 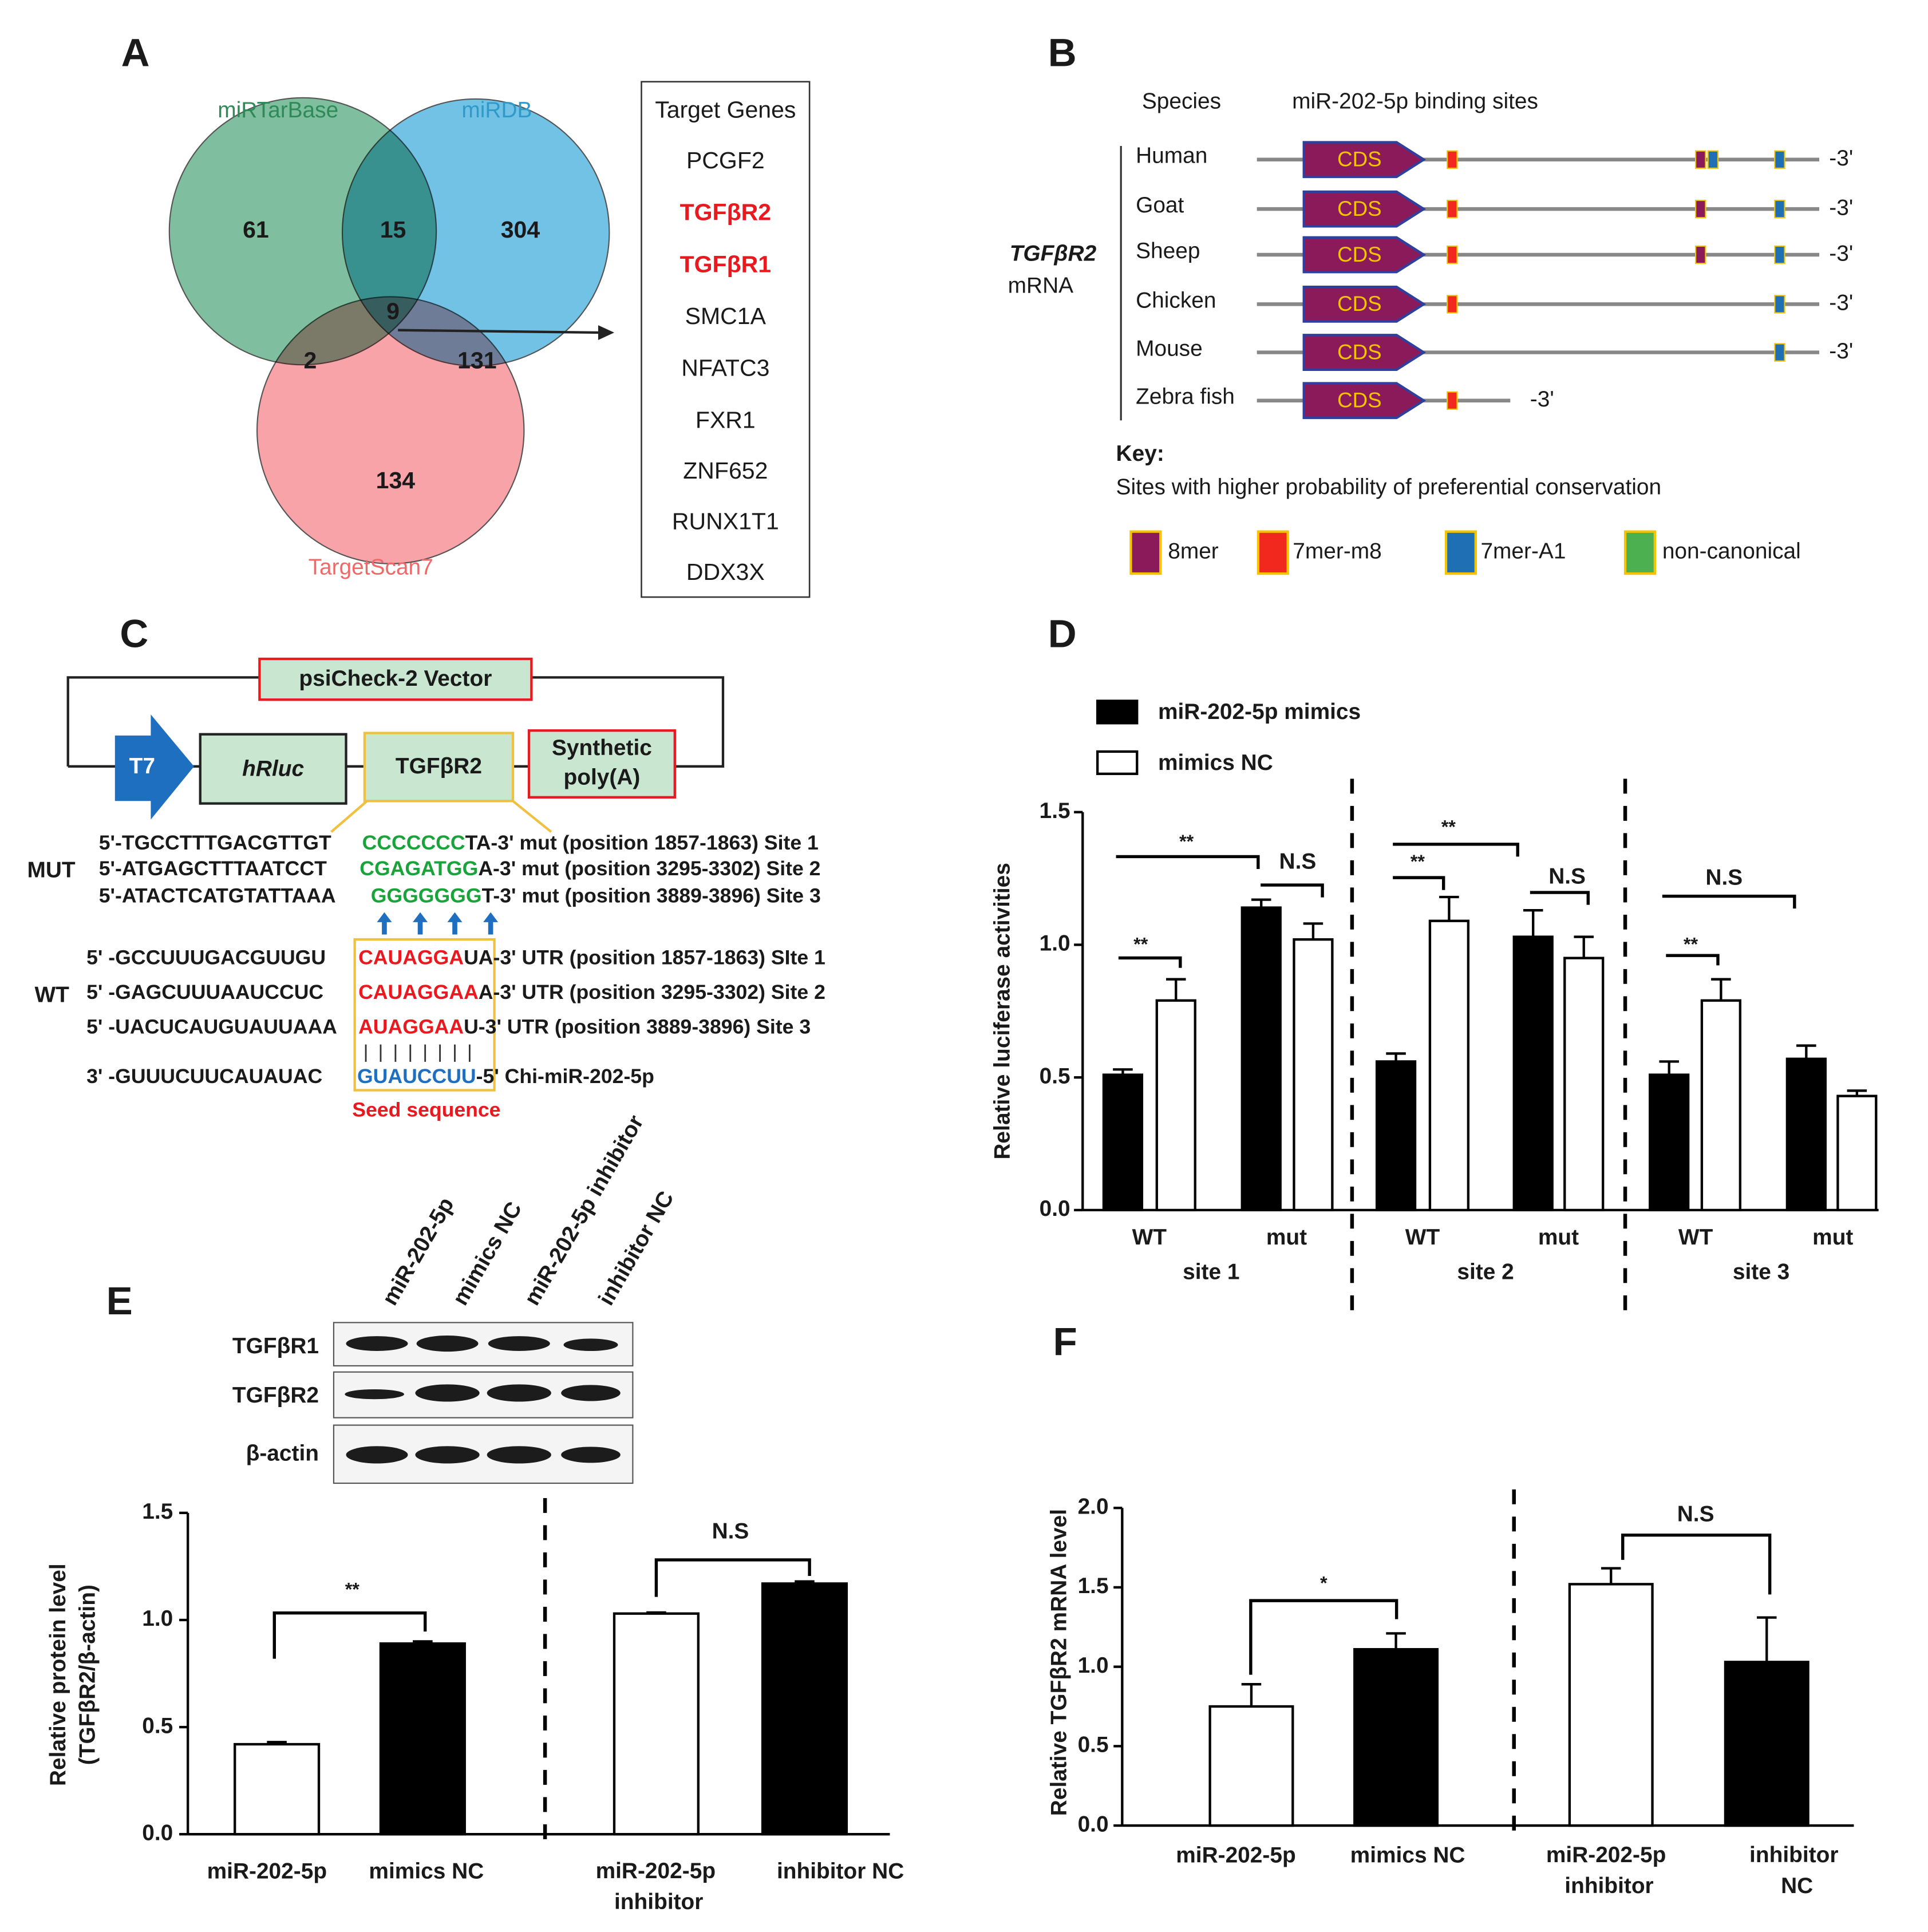 What do you see at coordinates (1176, 301) in the screenshot?
I see `species-label: Chicken` at bounding box center [1176, 301].